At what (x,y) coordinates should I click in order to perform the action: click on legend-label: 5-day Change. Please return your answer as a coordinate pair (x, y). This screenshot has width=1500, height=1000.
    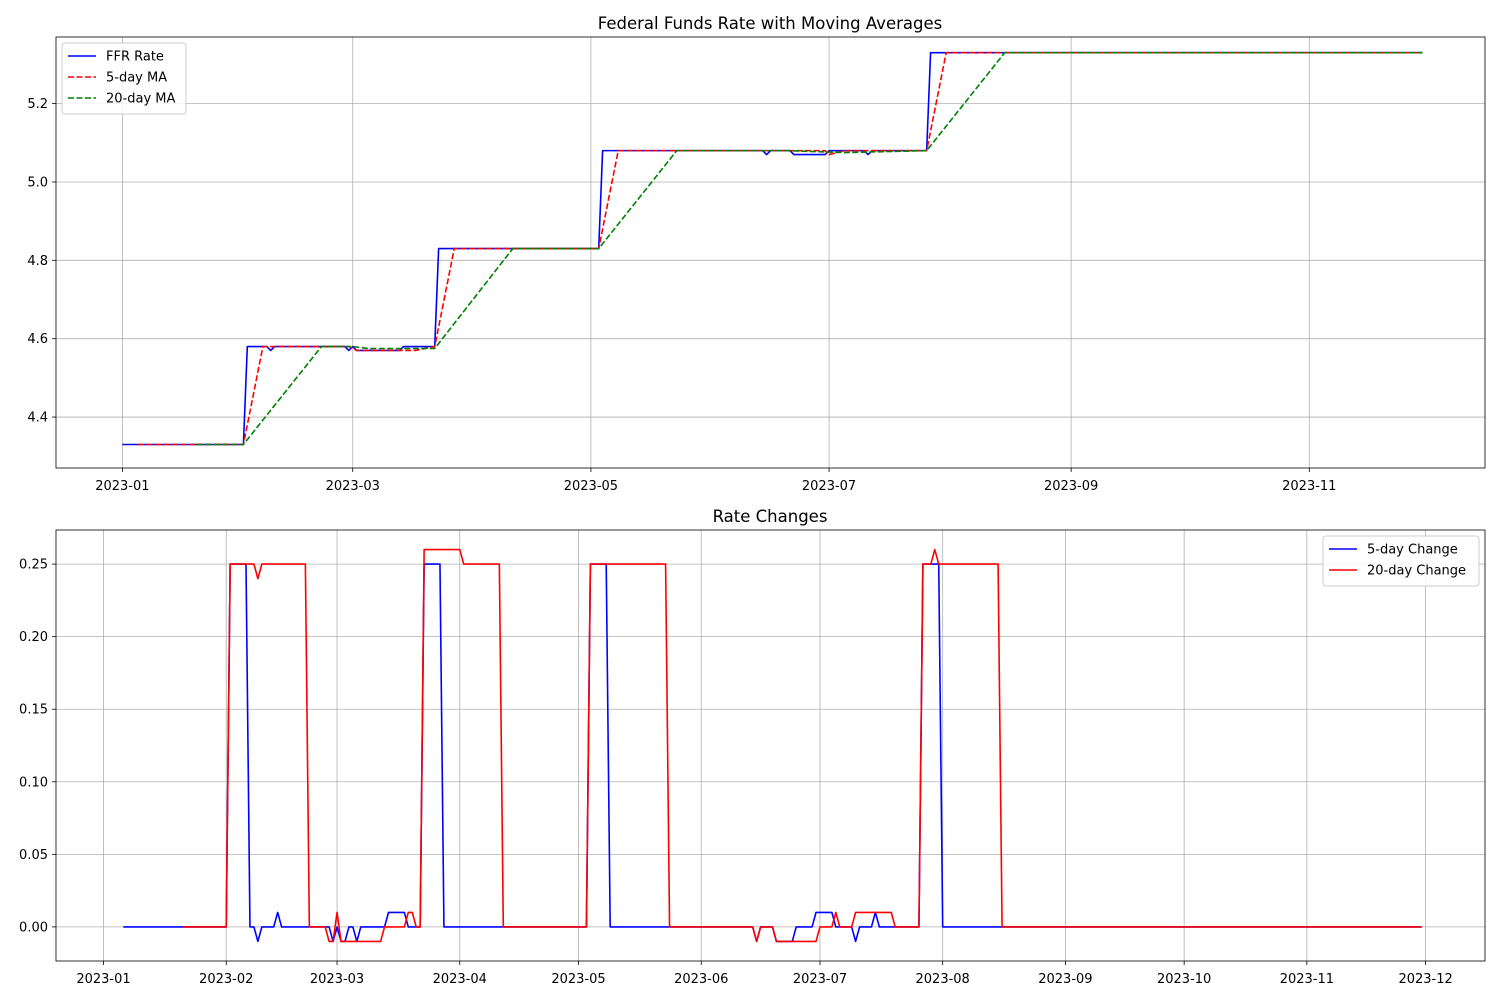
    Looking at the image, I should click on (1412, 550).